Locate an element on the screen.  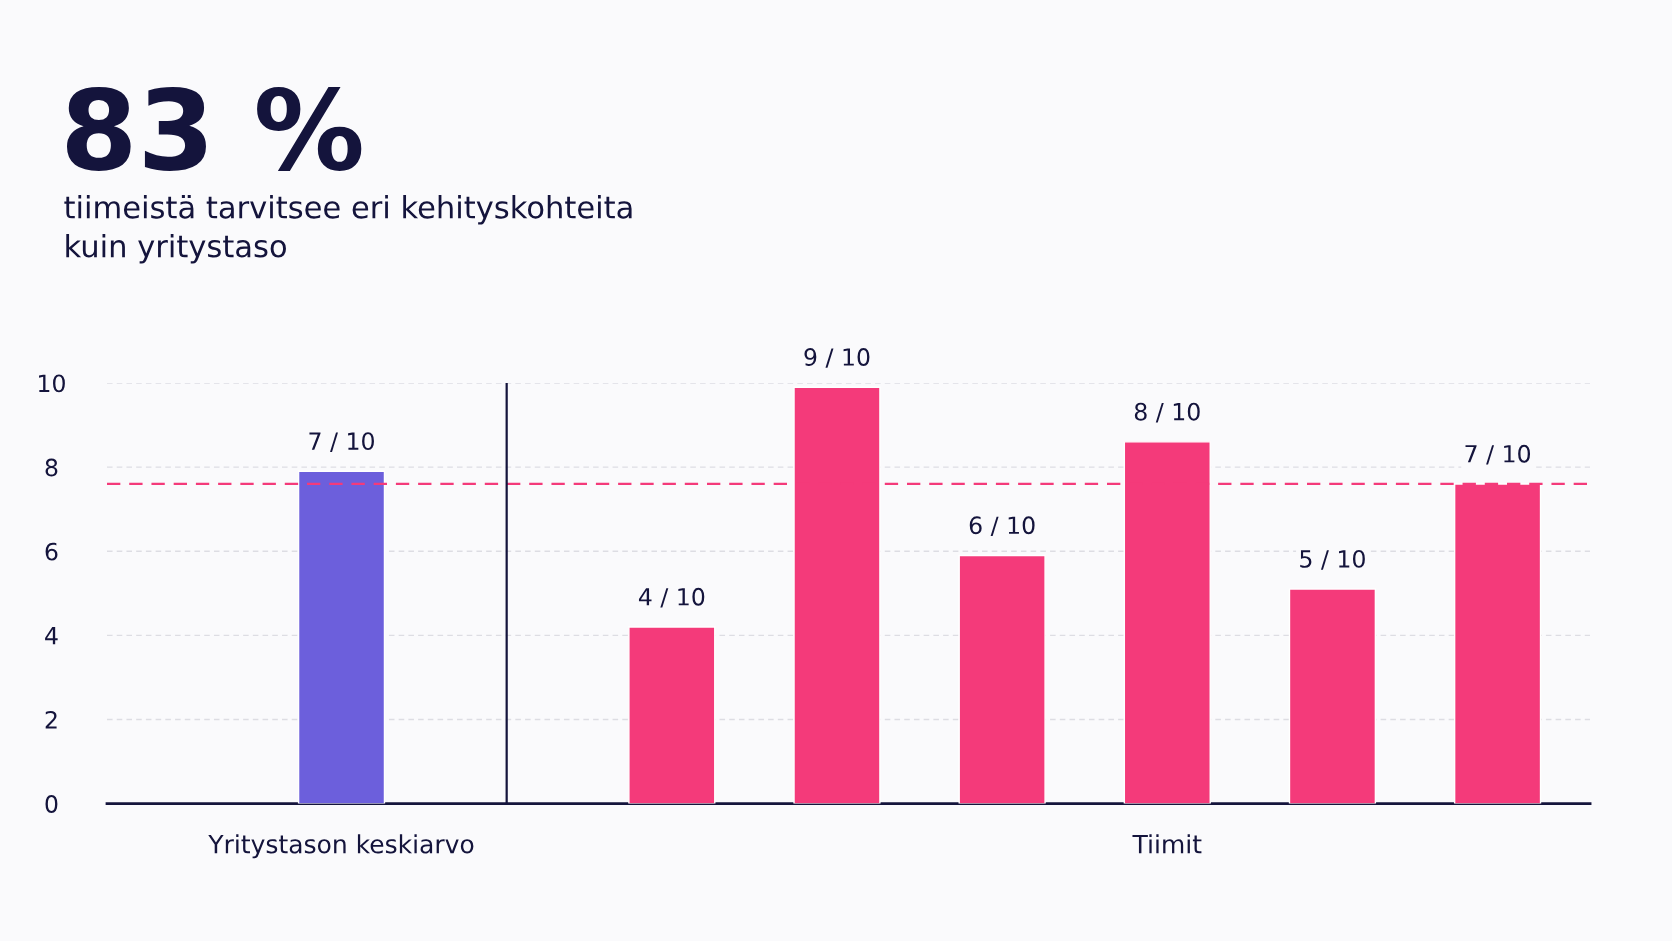
annotation: 6 / 10 is located at coordinates (1002, 526).